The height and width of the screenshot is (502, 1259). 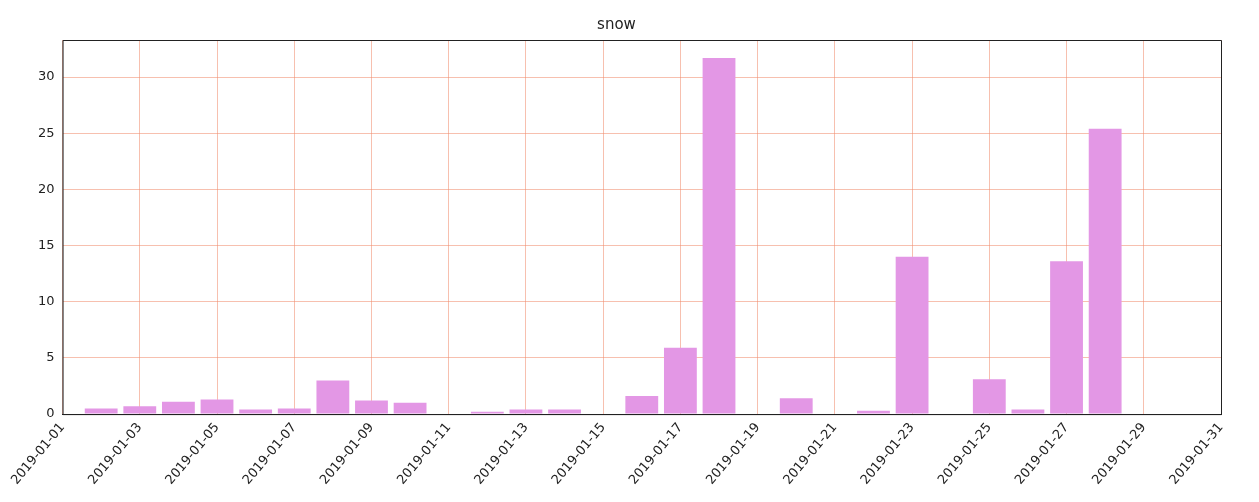 What do you see at coordinates (50, 357) in the screenshot?
I see `y-tick-label: 5` at bounding box center [50, 357].